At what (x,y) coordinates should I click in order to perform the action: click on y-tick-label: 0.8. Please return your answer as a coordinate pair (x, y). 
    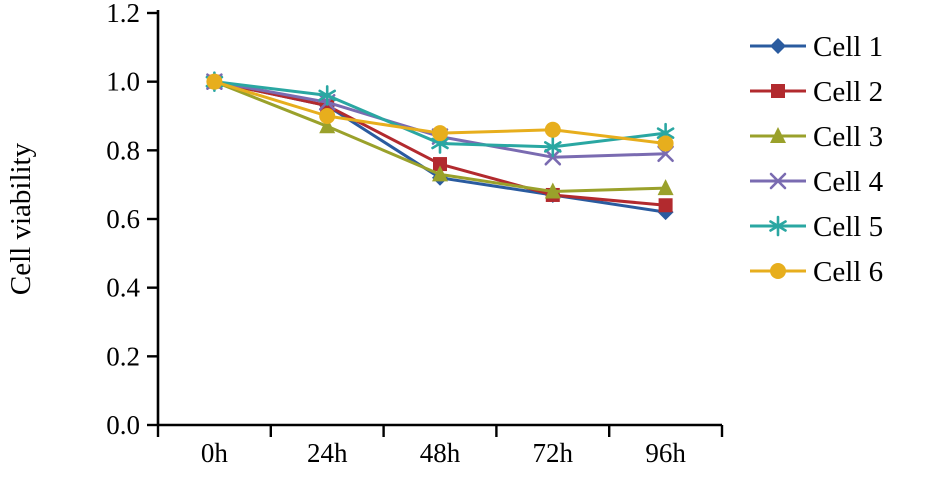
    Looking at the image, I should click on (123, 150).